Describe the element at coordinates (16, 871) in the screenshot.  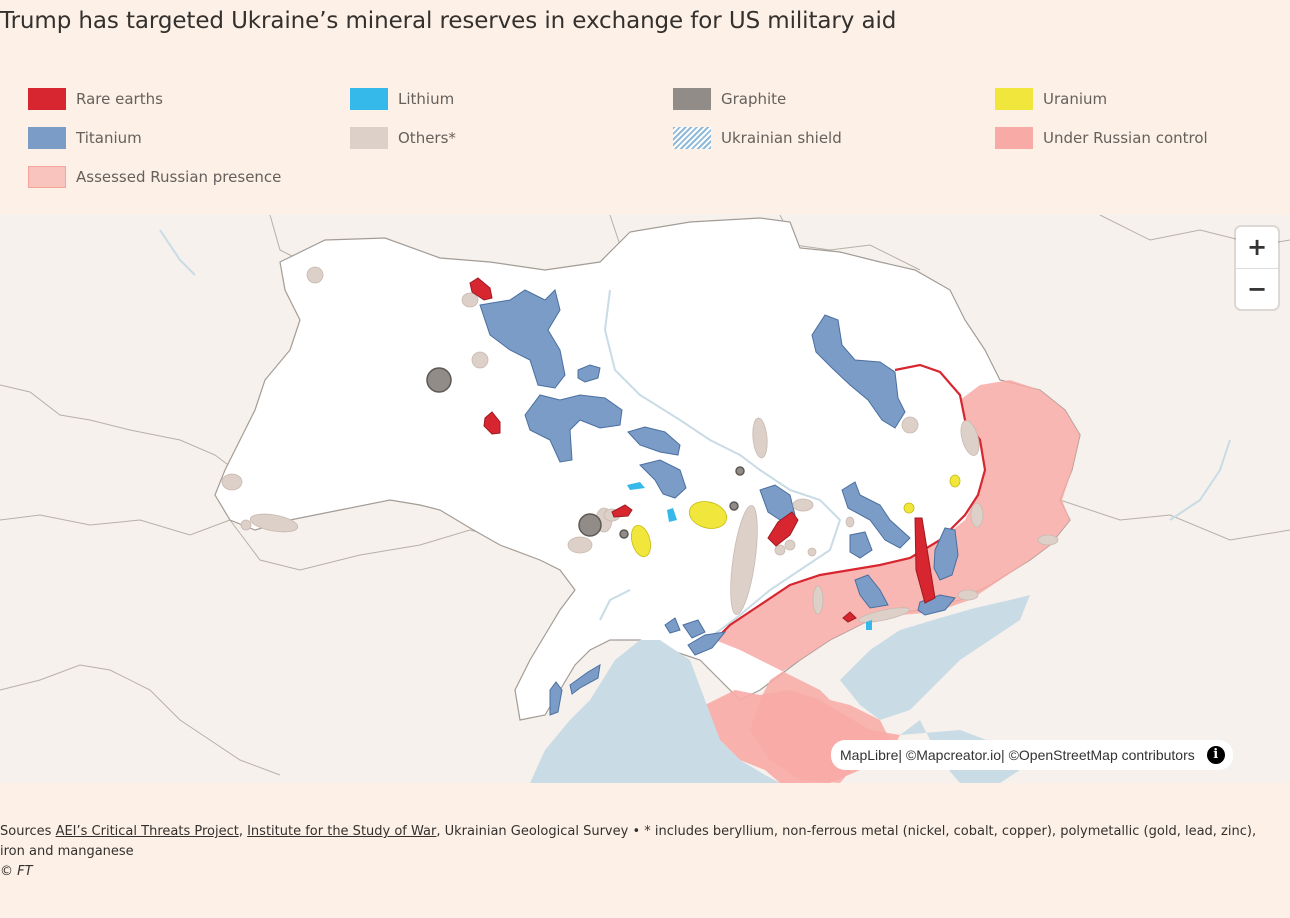
I see `copyright: © FT` at that location.